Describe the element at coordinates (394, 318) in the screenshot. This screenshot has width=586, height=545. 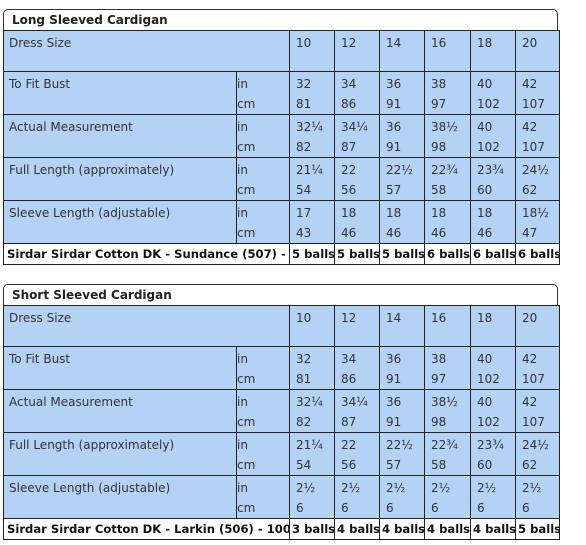
I see `size-value: 14` at that location.